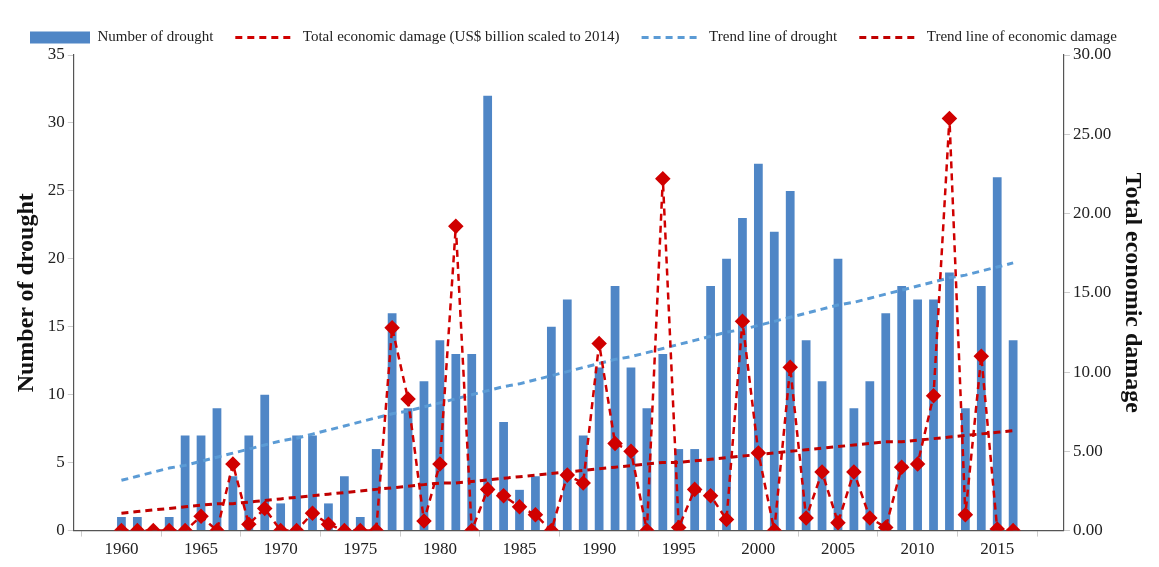 The width and height of the screenshot is (1159, 567). What do you see at coordinates (60, 462) in the screenshot?
I see `y-tick-label: 5` at bounding box center [60, 462].